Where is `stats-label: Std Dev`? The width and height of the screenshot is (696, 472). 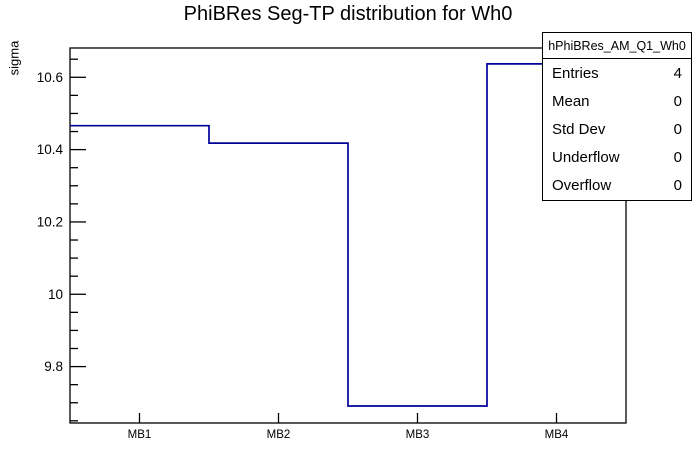
stats-label: Std Dev is located at coordinates (579, 129).